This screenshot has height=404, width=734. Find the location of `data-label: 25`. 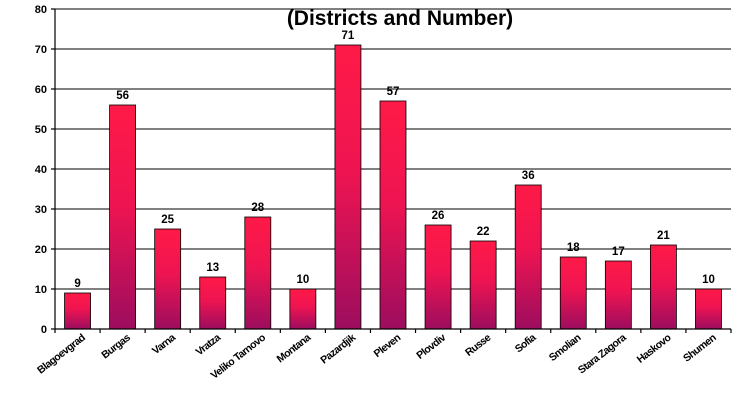

data-label: 25 is located at coordinates (167, 220).